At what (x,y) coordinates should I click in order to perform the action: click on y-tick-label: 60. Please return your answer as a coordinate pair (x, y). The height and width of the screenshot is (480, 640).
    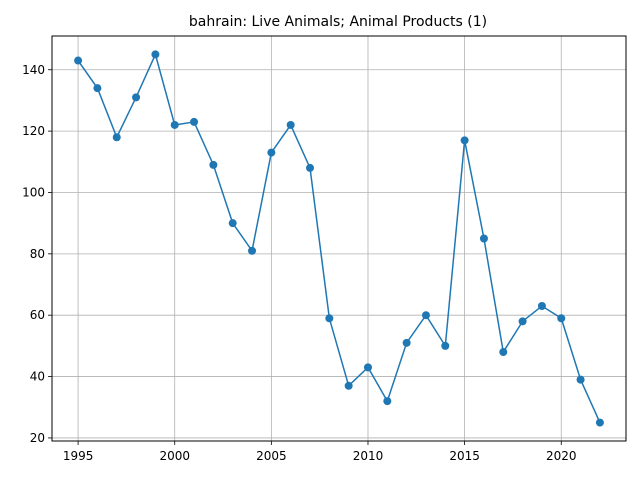
    Looking at the image, I should click on (37, 315).